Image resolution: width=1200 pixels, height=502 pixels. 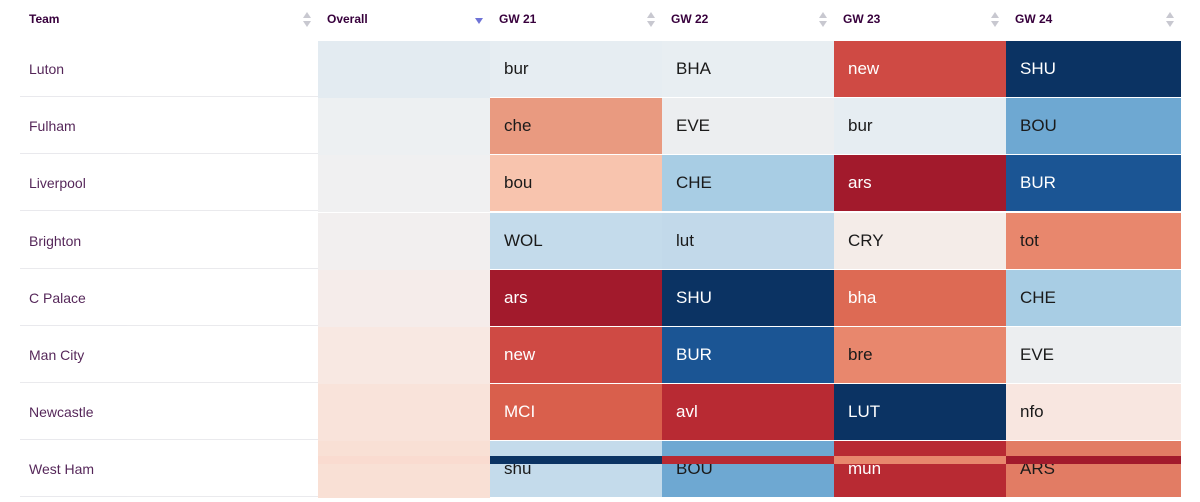 I want to click on fixture-cell: BHA, so click(x=748, y=69).